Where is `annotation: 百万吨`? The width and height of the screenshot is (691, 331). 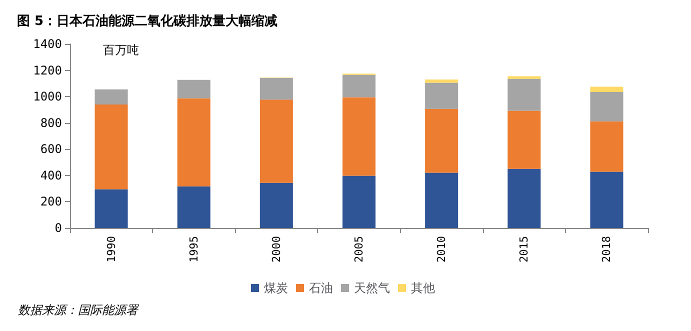
annotation: 百万吨 is located at coordinates (121, 50).